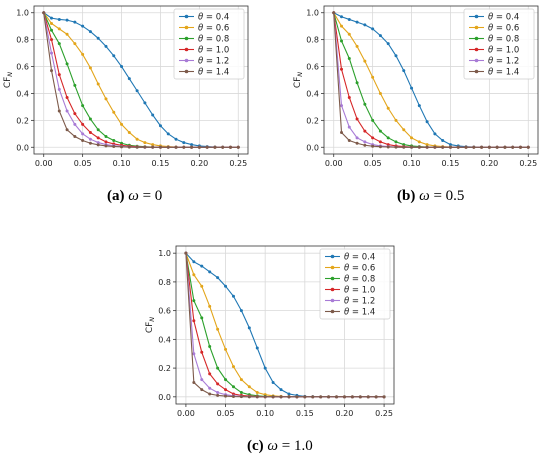 This screenshot has width=550, height=462. Describe the element at coordinates (312, 93) in the screenshot. I see `chart-b-ytick-label: 0.4` at that location.